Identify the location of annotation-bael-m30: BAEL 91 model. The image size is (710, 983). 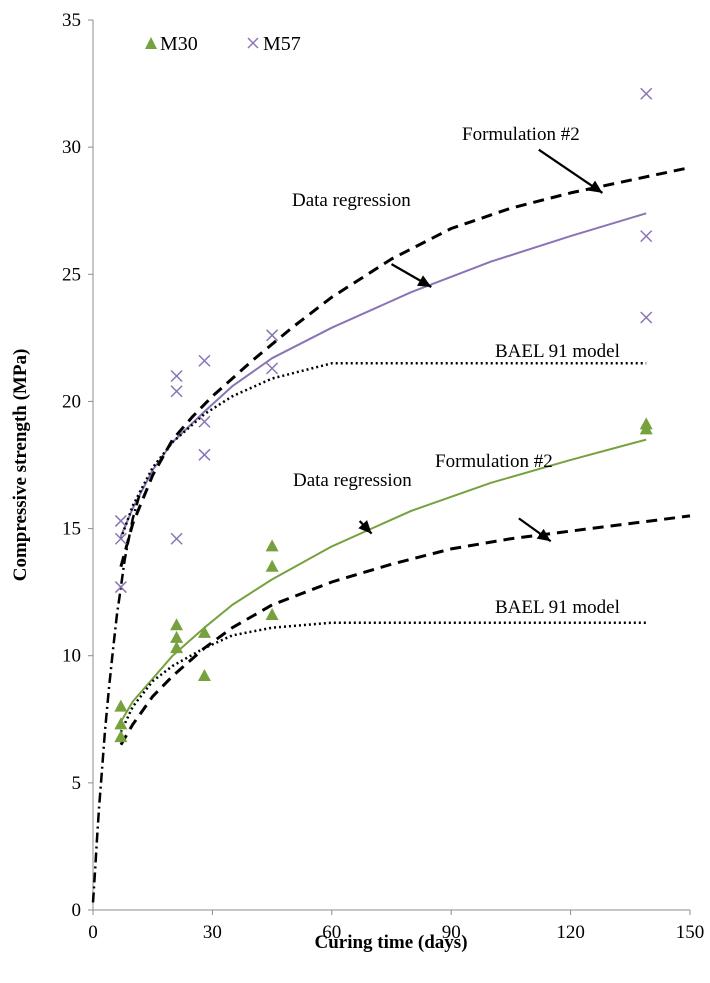
(557, 607).